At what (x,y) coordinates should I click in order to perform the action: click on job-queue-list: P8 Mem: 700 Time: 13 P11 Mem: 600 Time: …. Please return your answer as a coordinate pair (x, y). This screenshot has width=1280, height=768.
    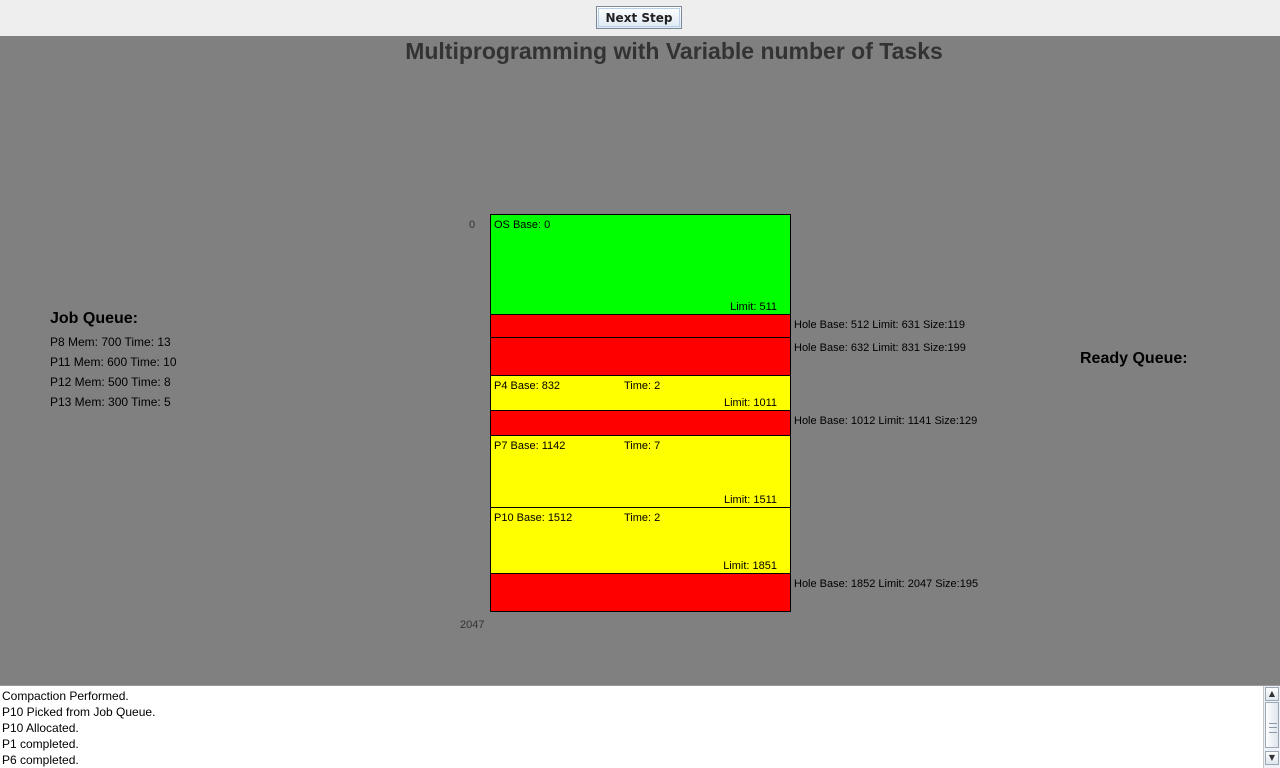
    Looking at the image, I should click on (113, 372).